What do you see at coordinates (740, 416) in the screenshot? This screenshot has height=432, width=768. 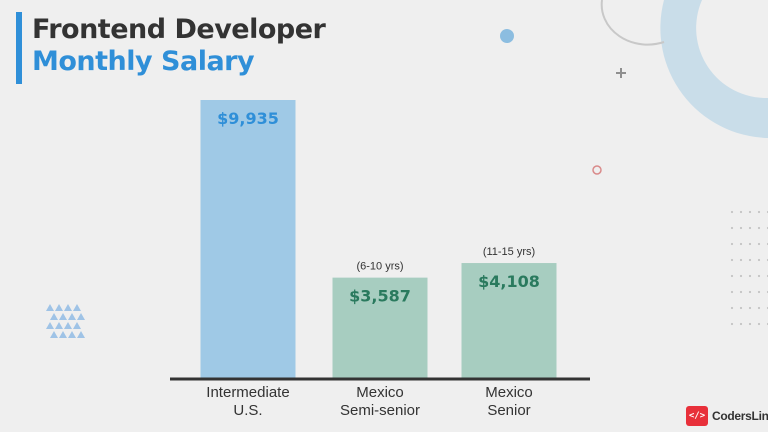 I see `logo-name: CodersLink` at bounding box center [740, 416].